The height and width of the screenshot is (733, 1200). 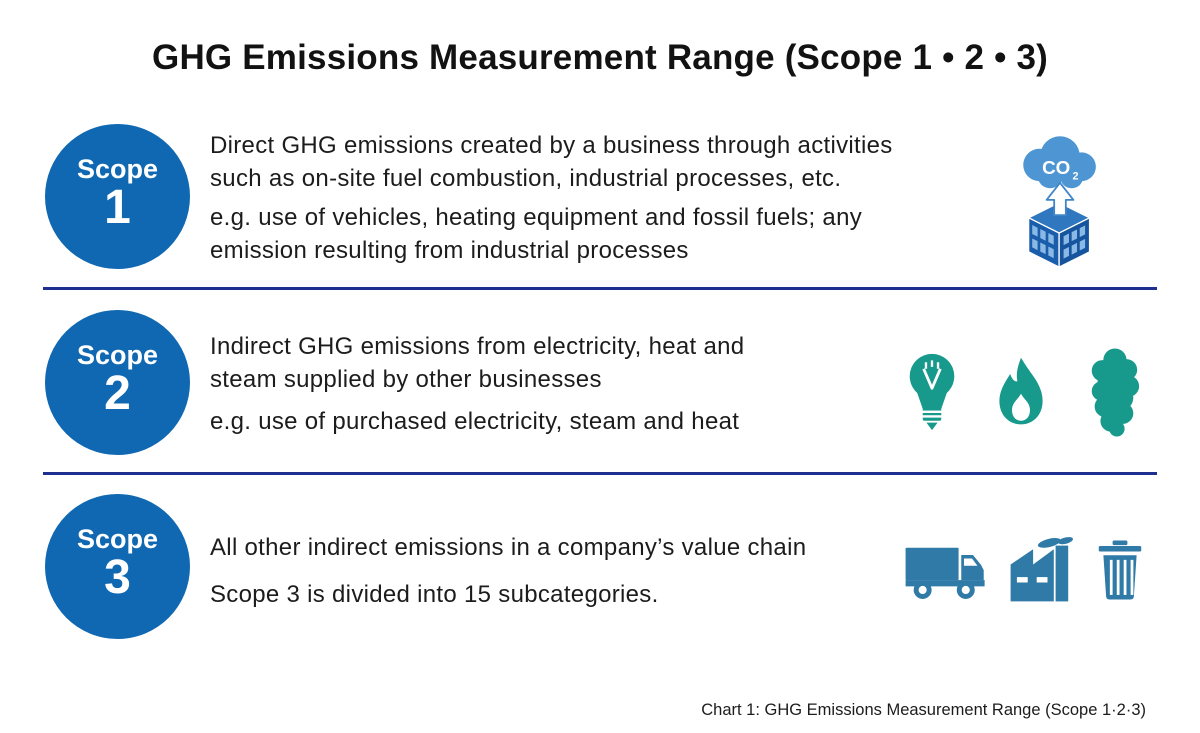 What do you see at coordinates (1076, 176) in the screenshot?
I see `co2-subscript: 2` at bounding box center [1076, 176].